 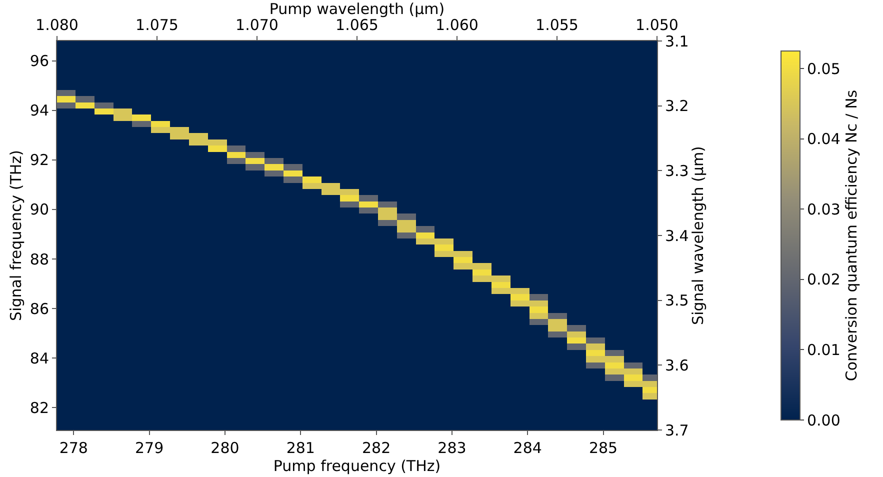 I want to click on x2-tick-label: 1.070, so click(x=257, y=25).